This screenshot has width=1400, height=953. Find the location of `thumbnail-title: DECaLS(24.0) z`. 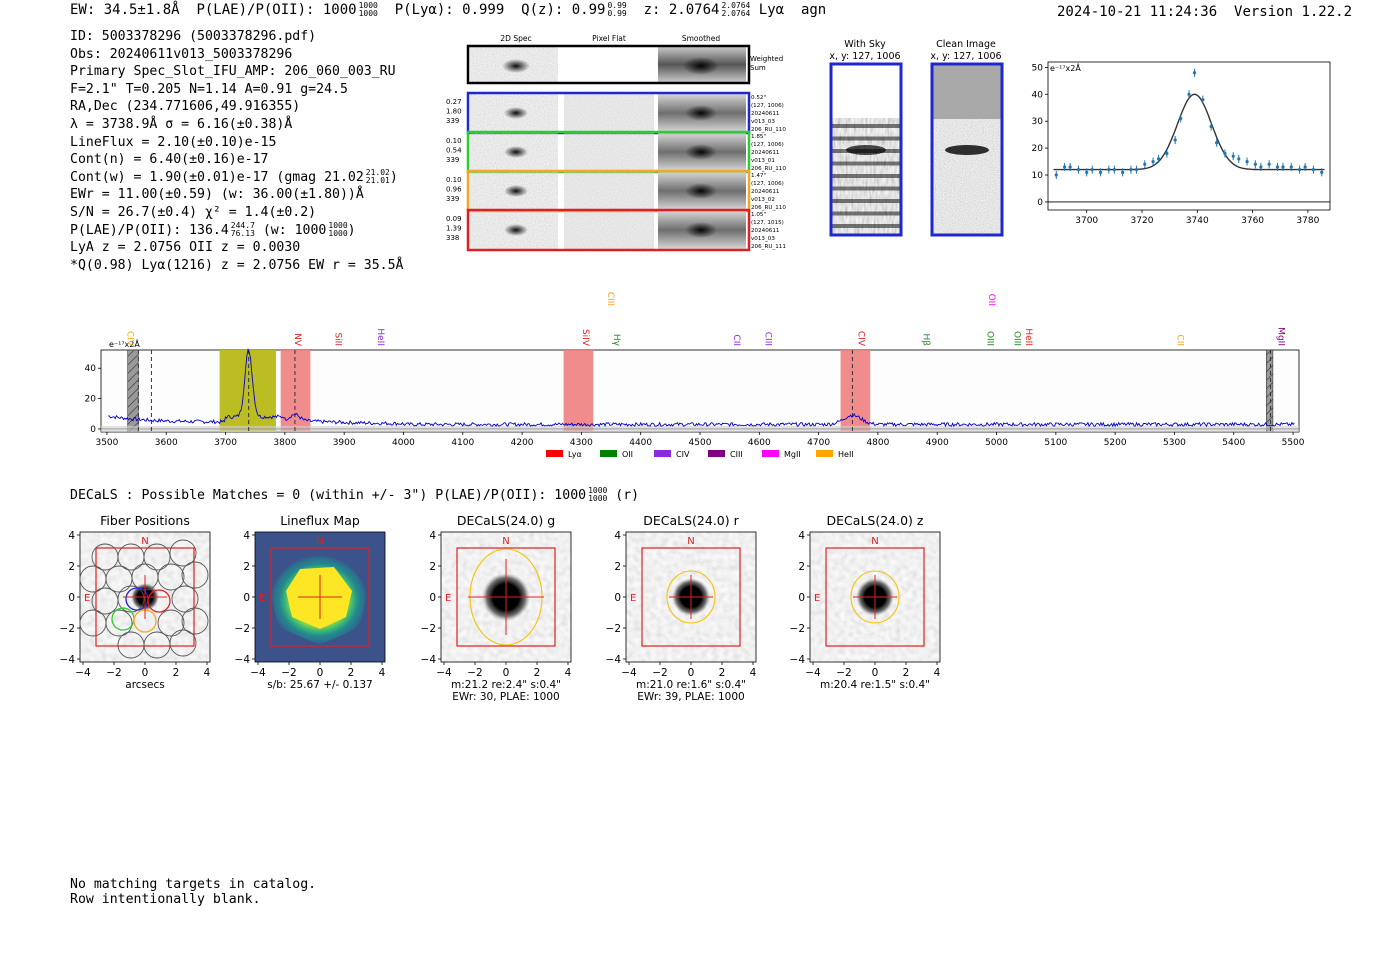

thumbnail-title: DECaLS(24.0) z is located at coordinates (875, 520).